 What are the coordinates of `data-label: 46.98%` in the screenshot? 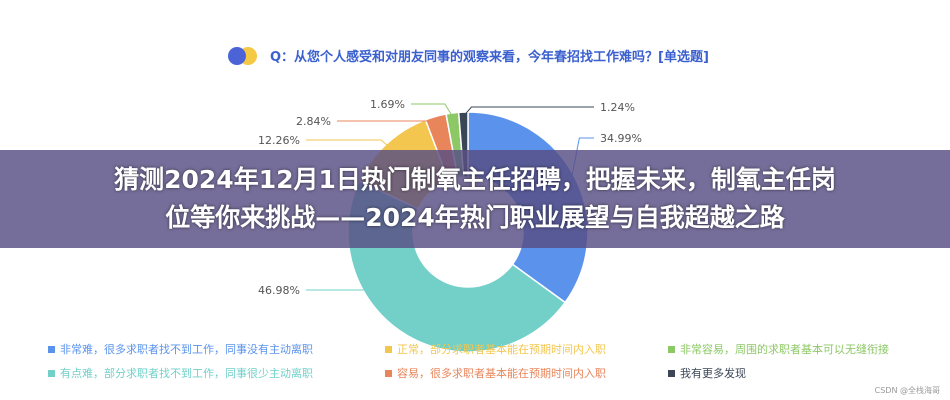 It's located at (279, 290).